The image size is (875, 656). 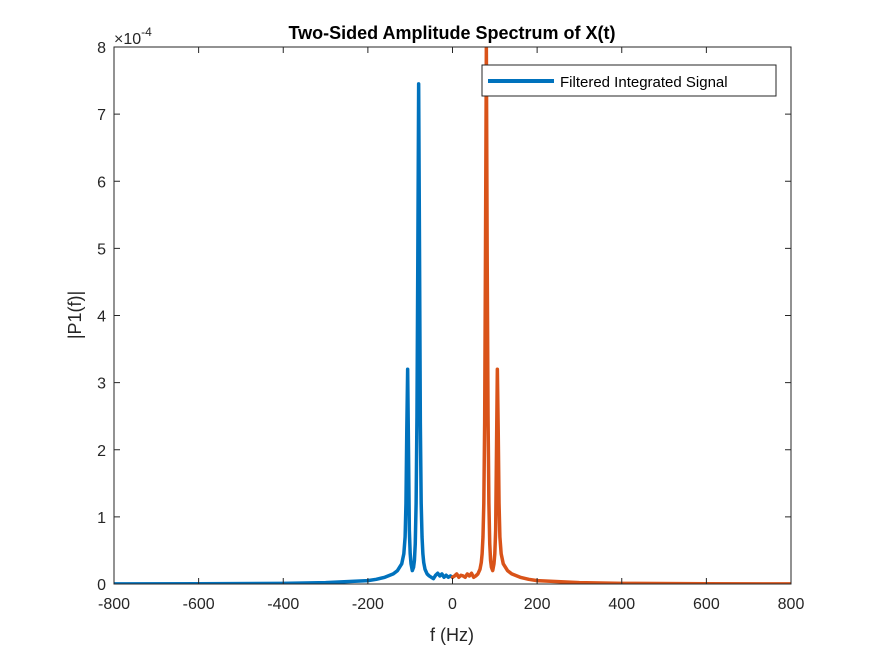 I want to click on x-tick-label: 0, so click(x=452, y=604).